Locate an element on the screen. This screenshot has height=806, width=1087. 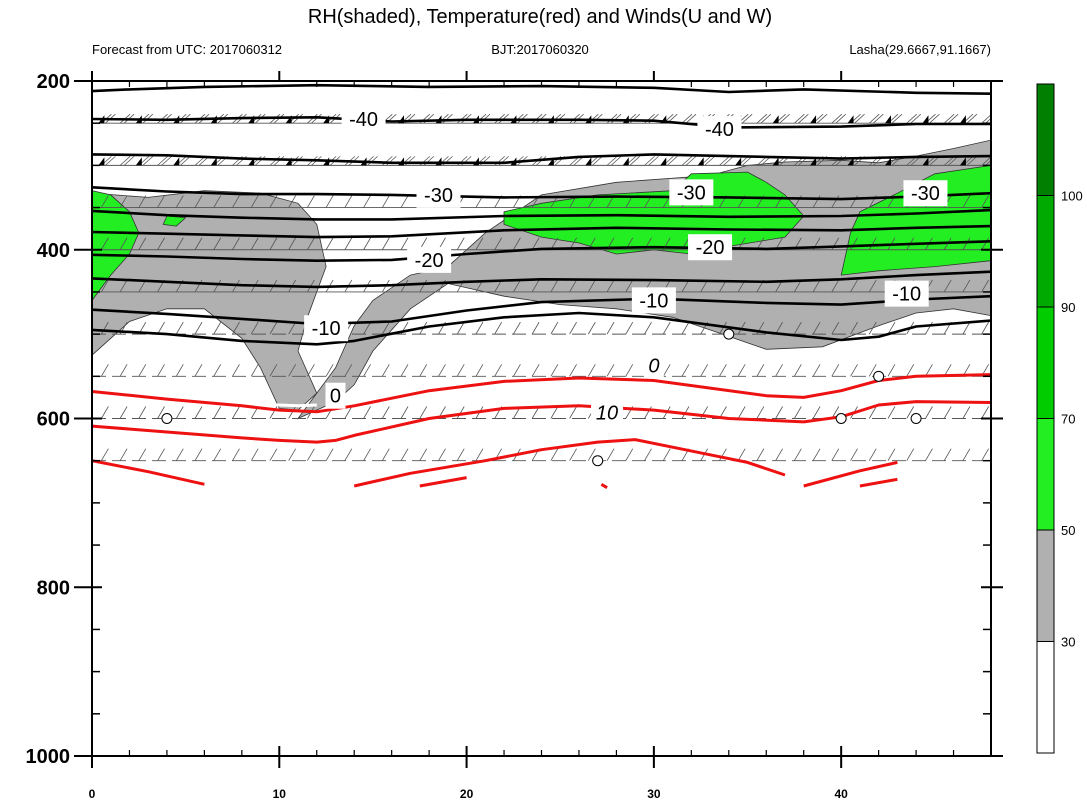
y-tick-label: 400 is located at coordinates (53, 251).